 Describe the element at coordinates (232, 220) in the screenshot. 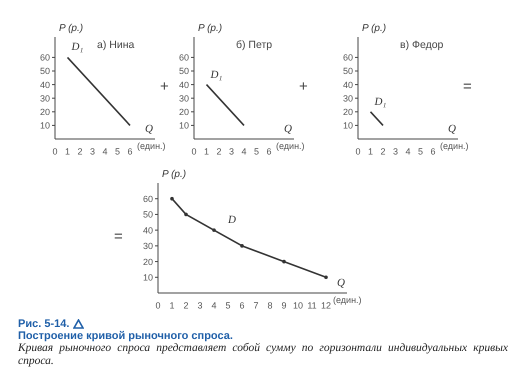

I see `series-label: D` at that location.